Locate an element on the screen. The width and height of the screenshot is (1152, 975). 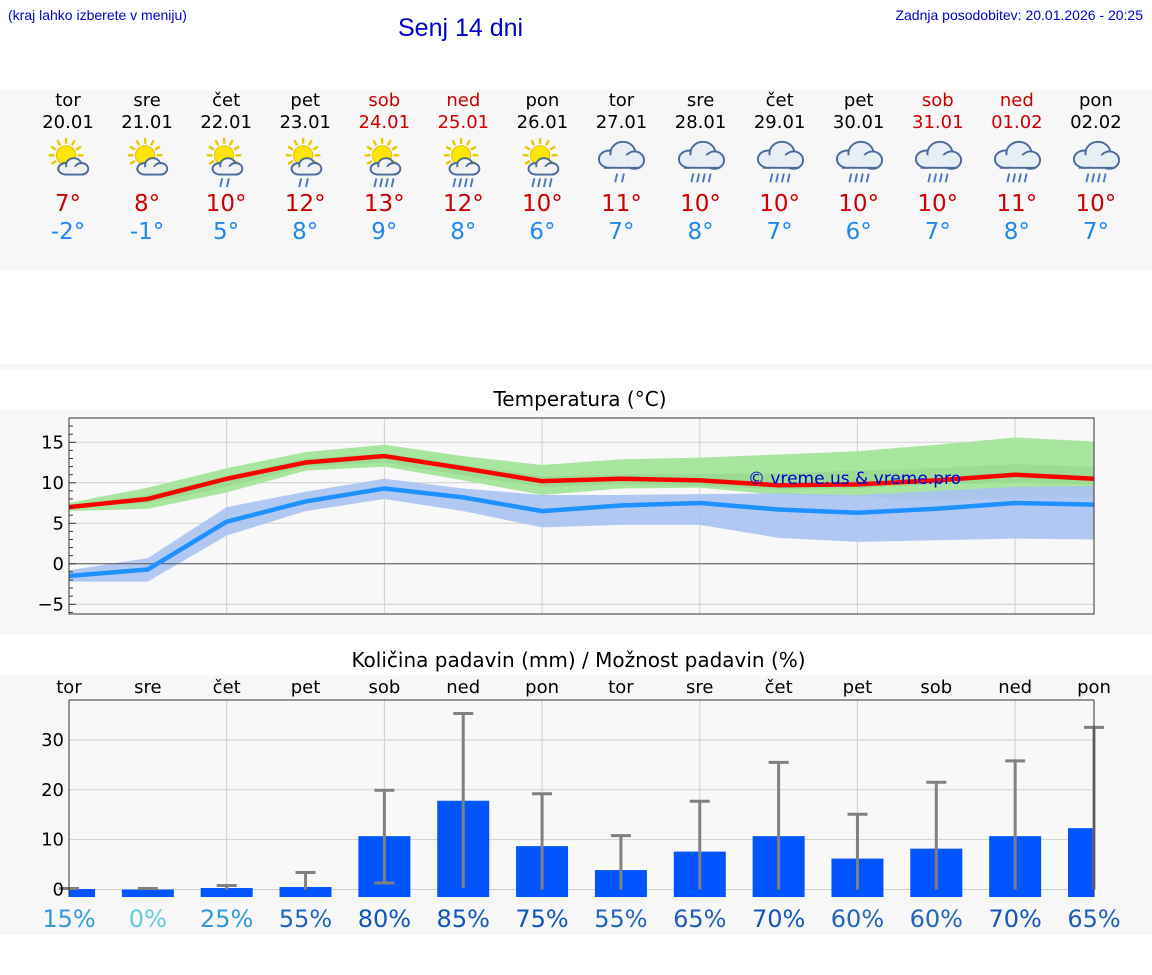
cloud-rain-icon is located at coordinates (622, 161).